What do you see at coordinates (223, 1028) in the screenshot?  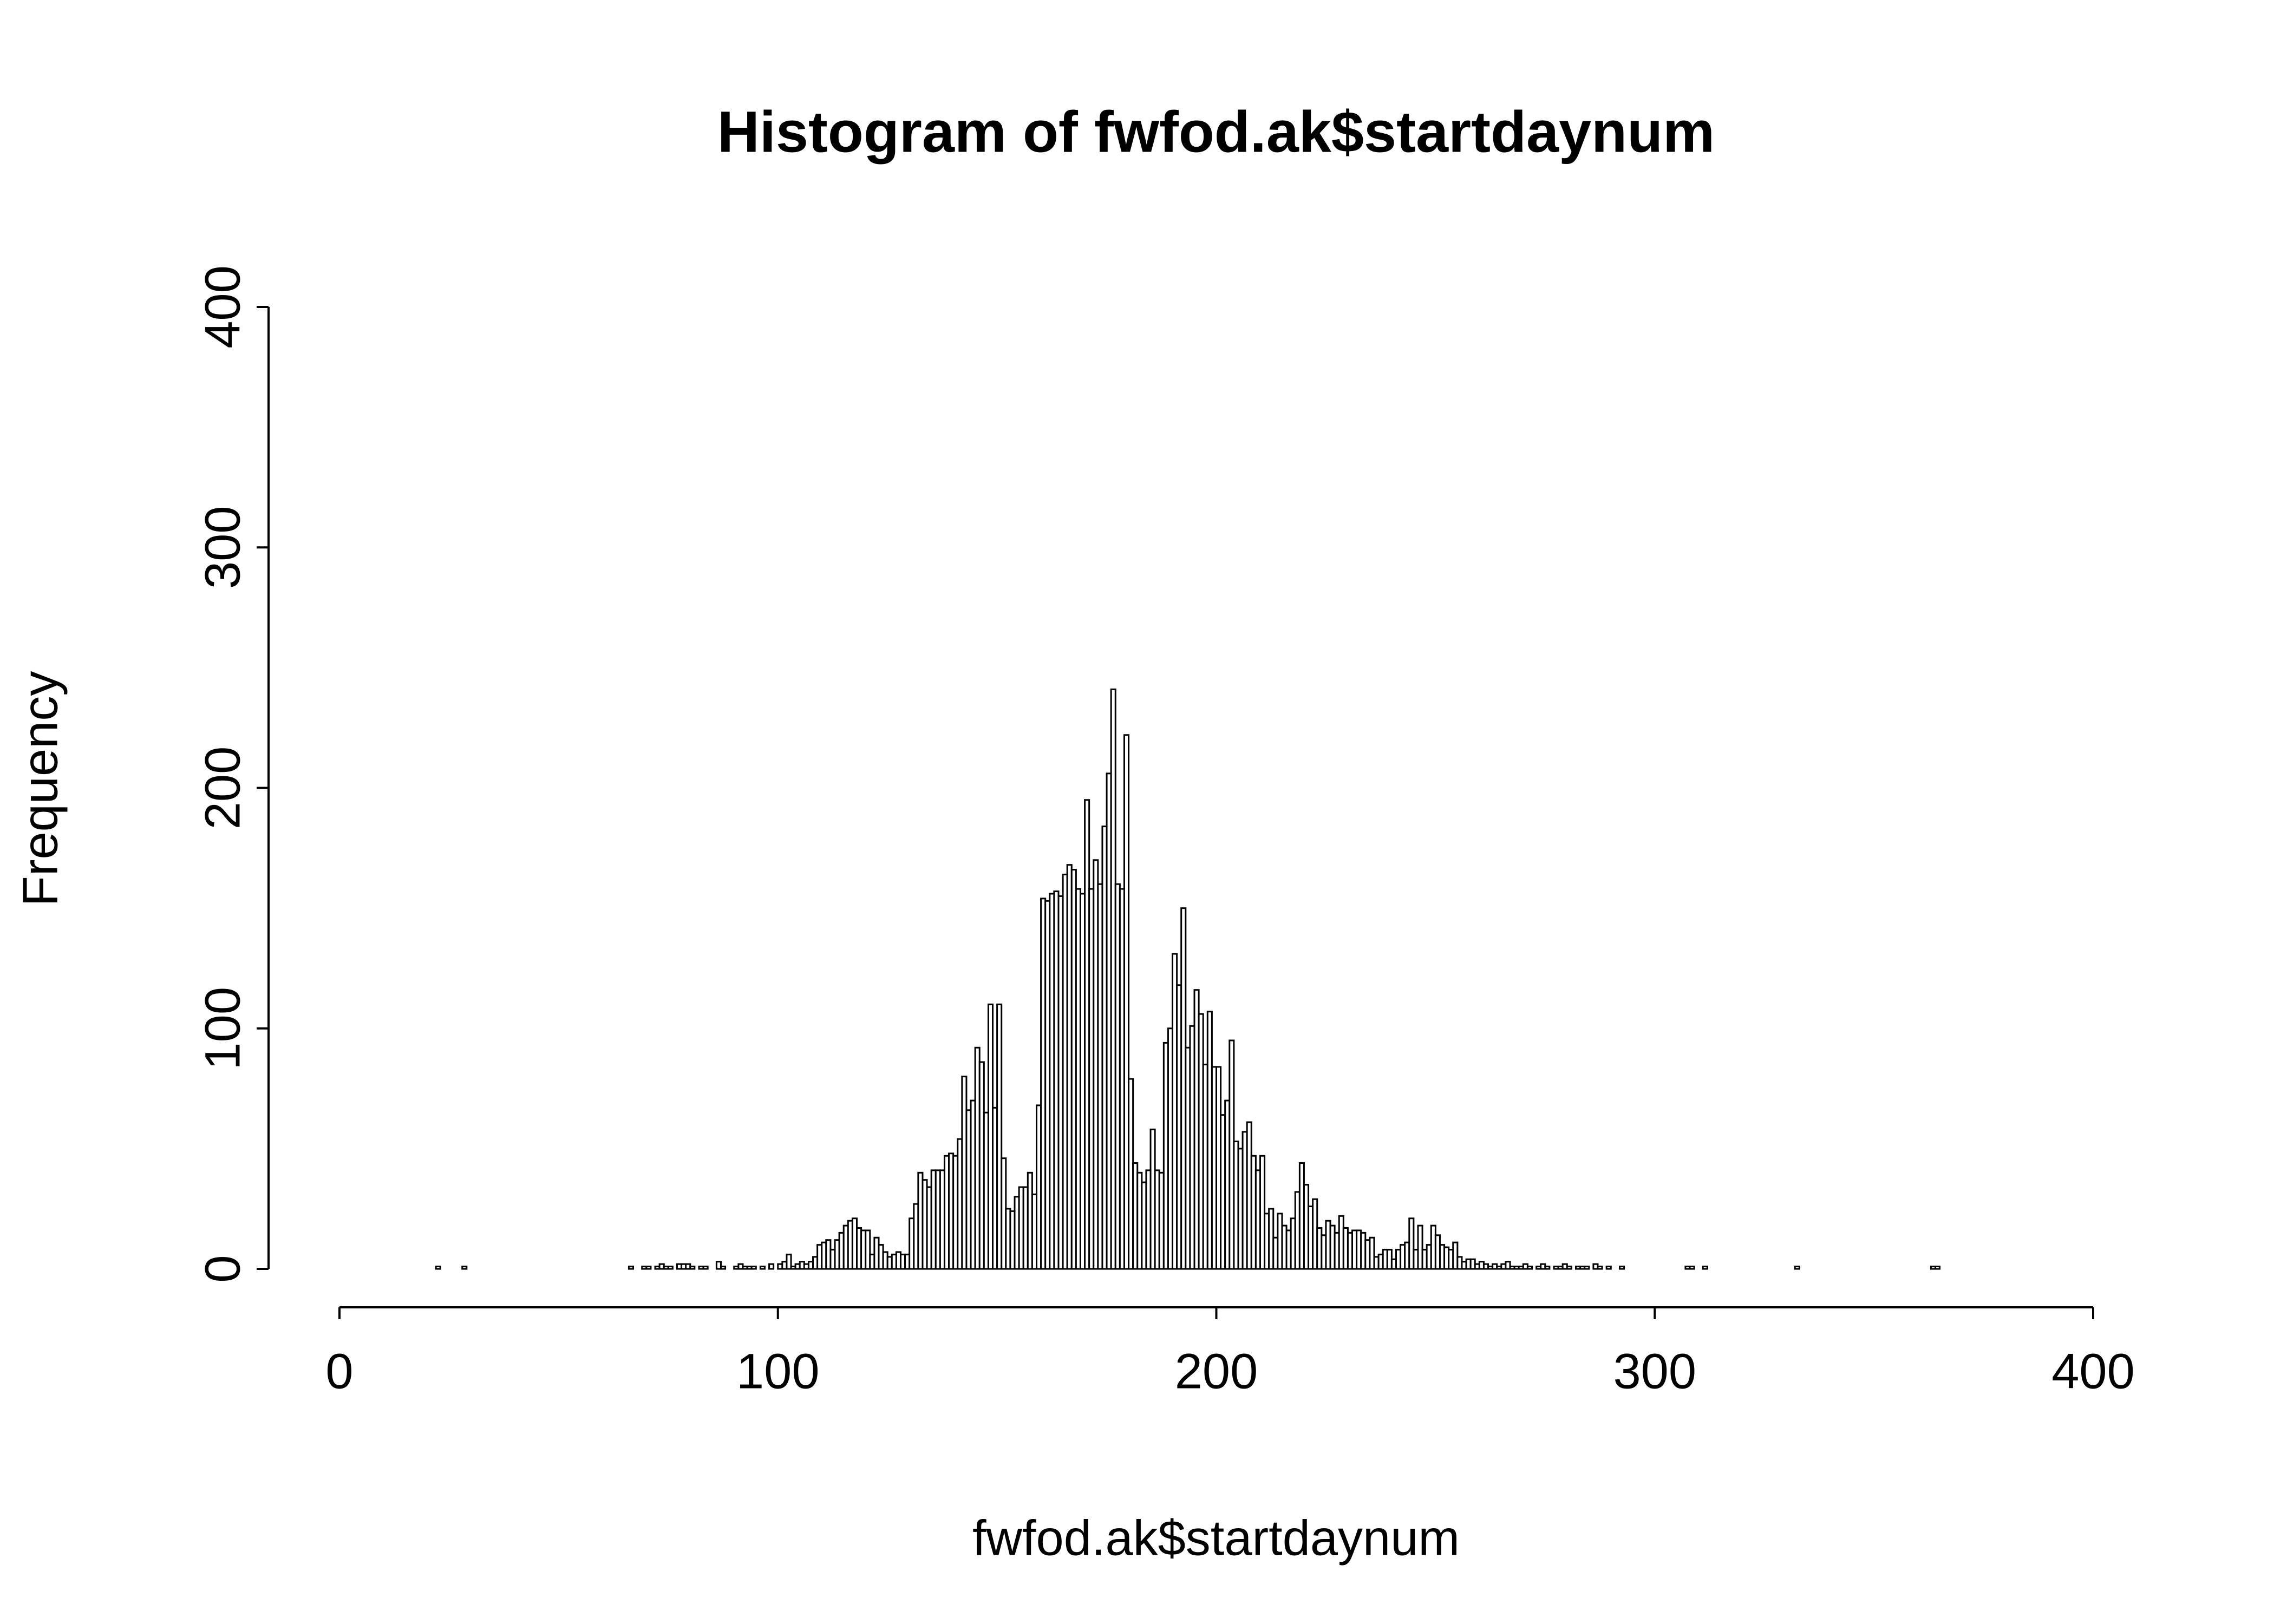 I see `y-tick-label: 100` at bounding box center [223, 1028].